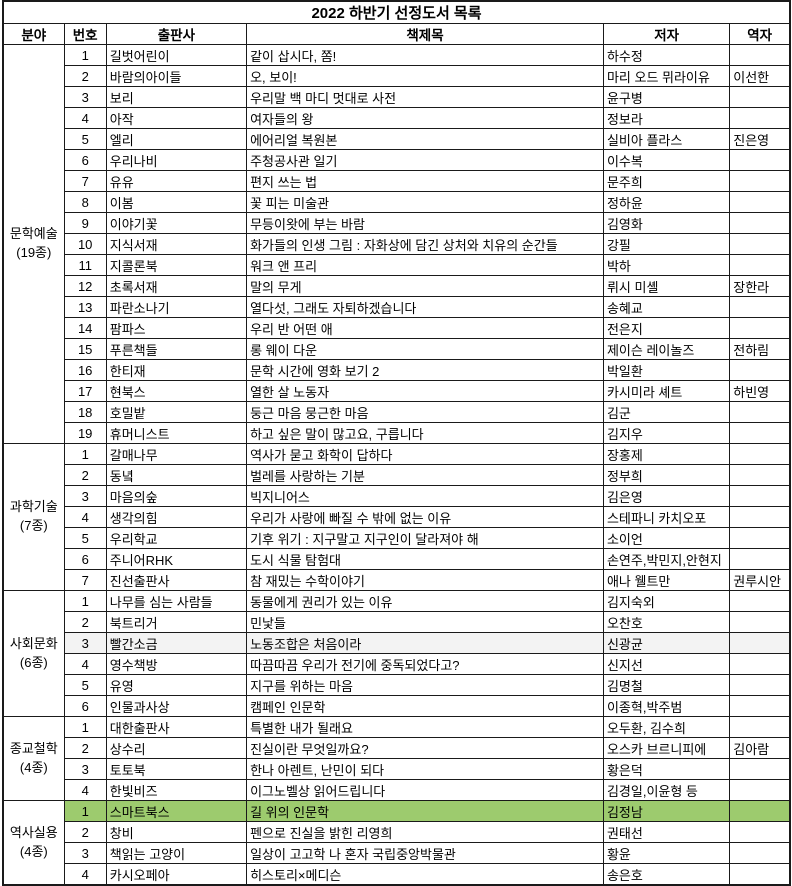 Image resolution: width=792 pixels, height=886 pixels. I want to click on author-cell: 오찬호, so click(666, 622).